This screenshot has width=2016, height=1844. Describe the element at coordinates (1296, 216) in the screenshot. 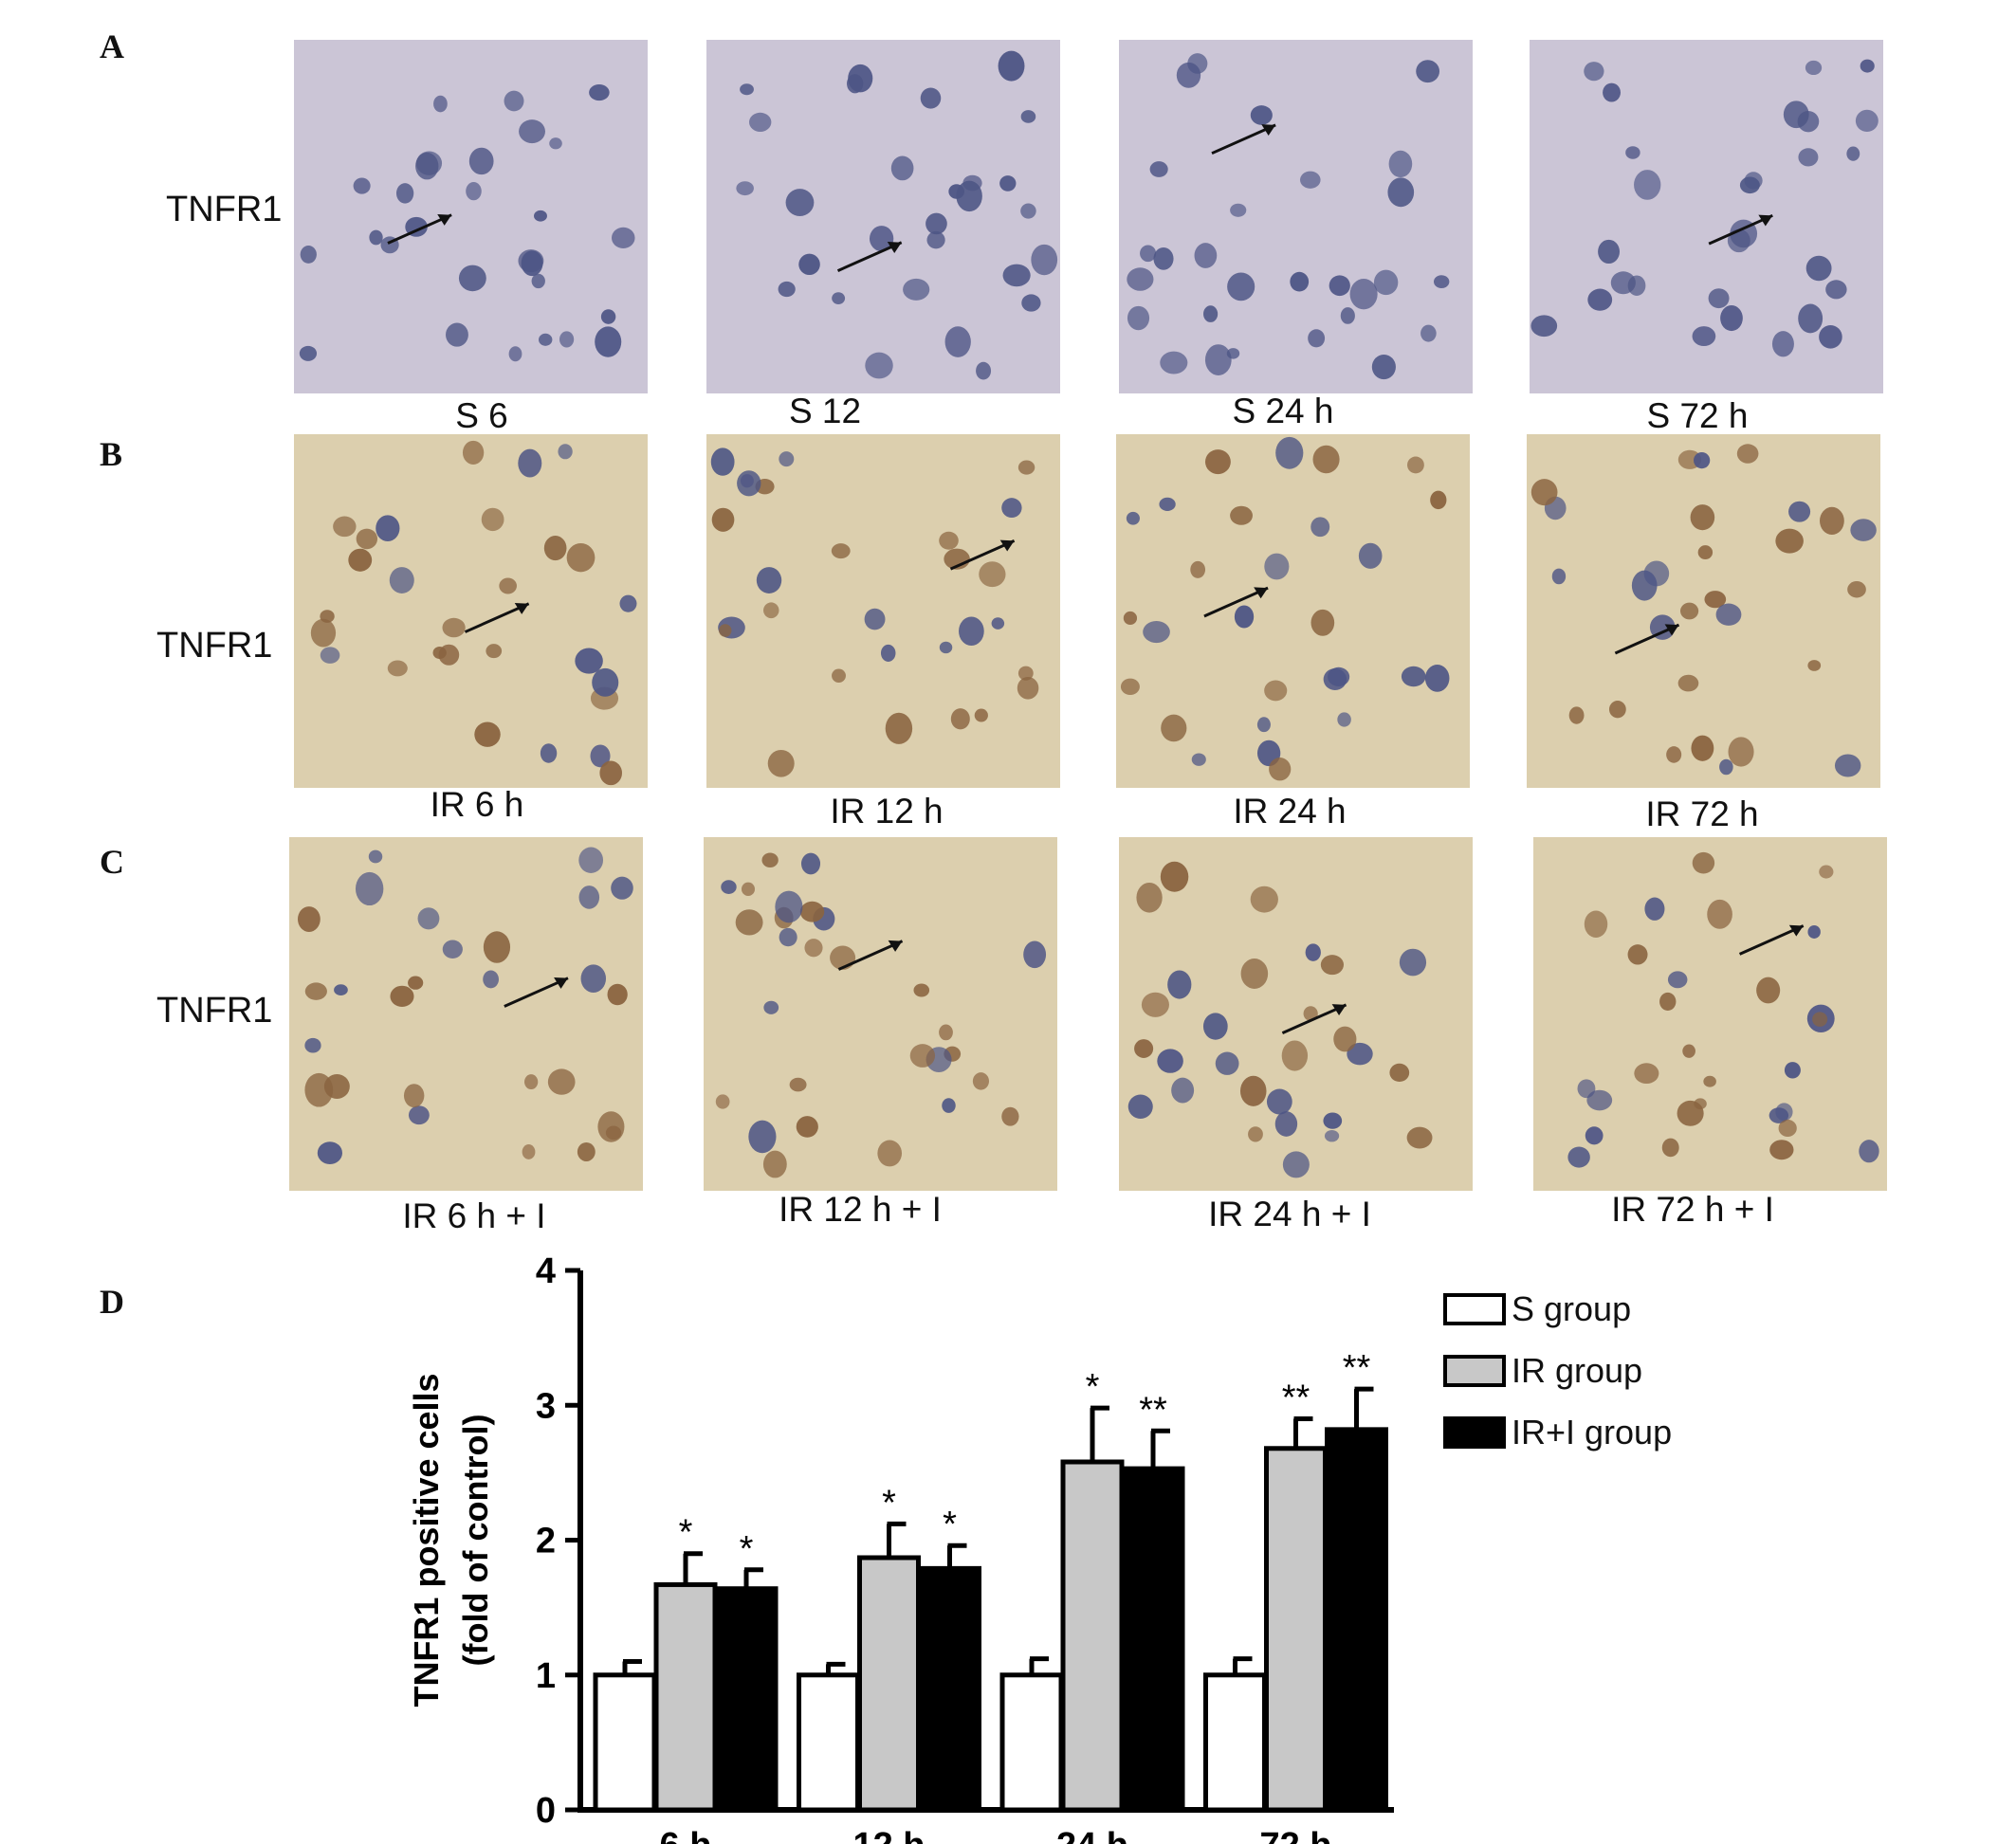

I see `micrograph-s-24h` at that location.